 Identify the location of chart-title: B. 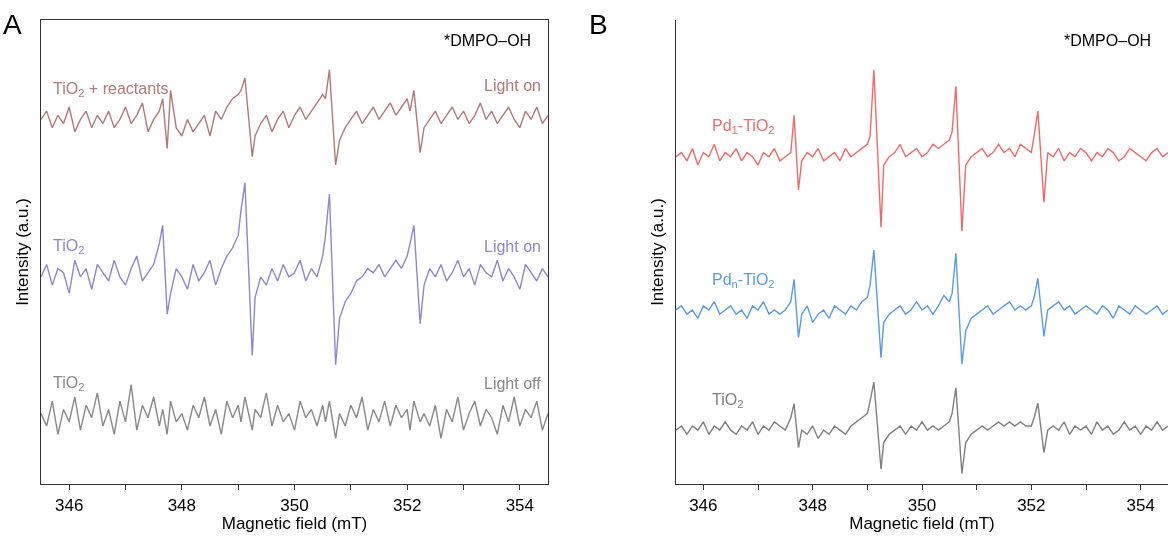
(598, 25).